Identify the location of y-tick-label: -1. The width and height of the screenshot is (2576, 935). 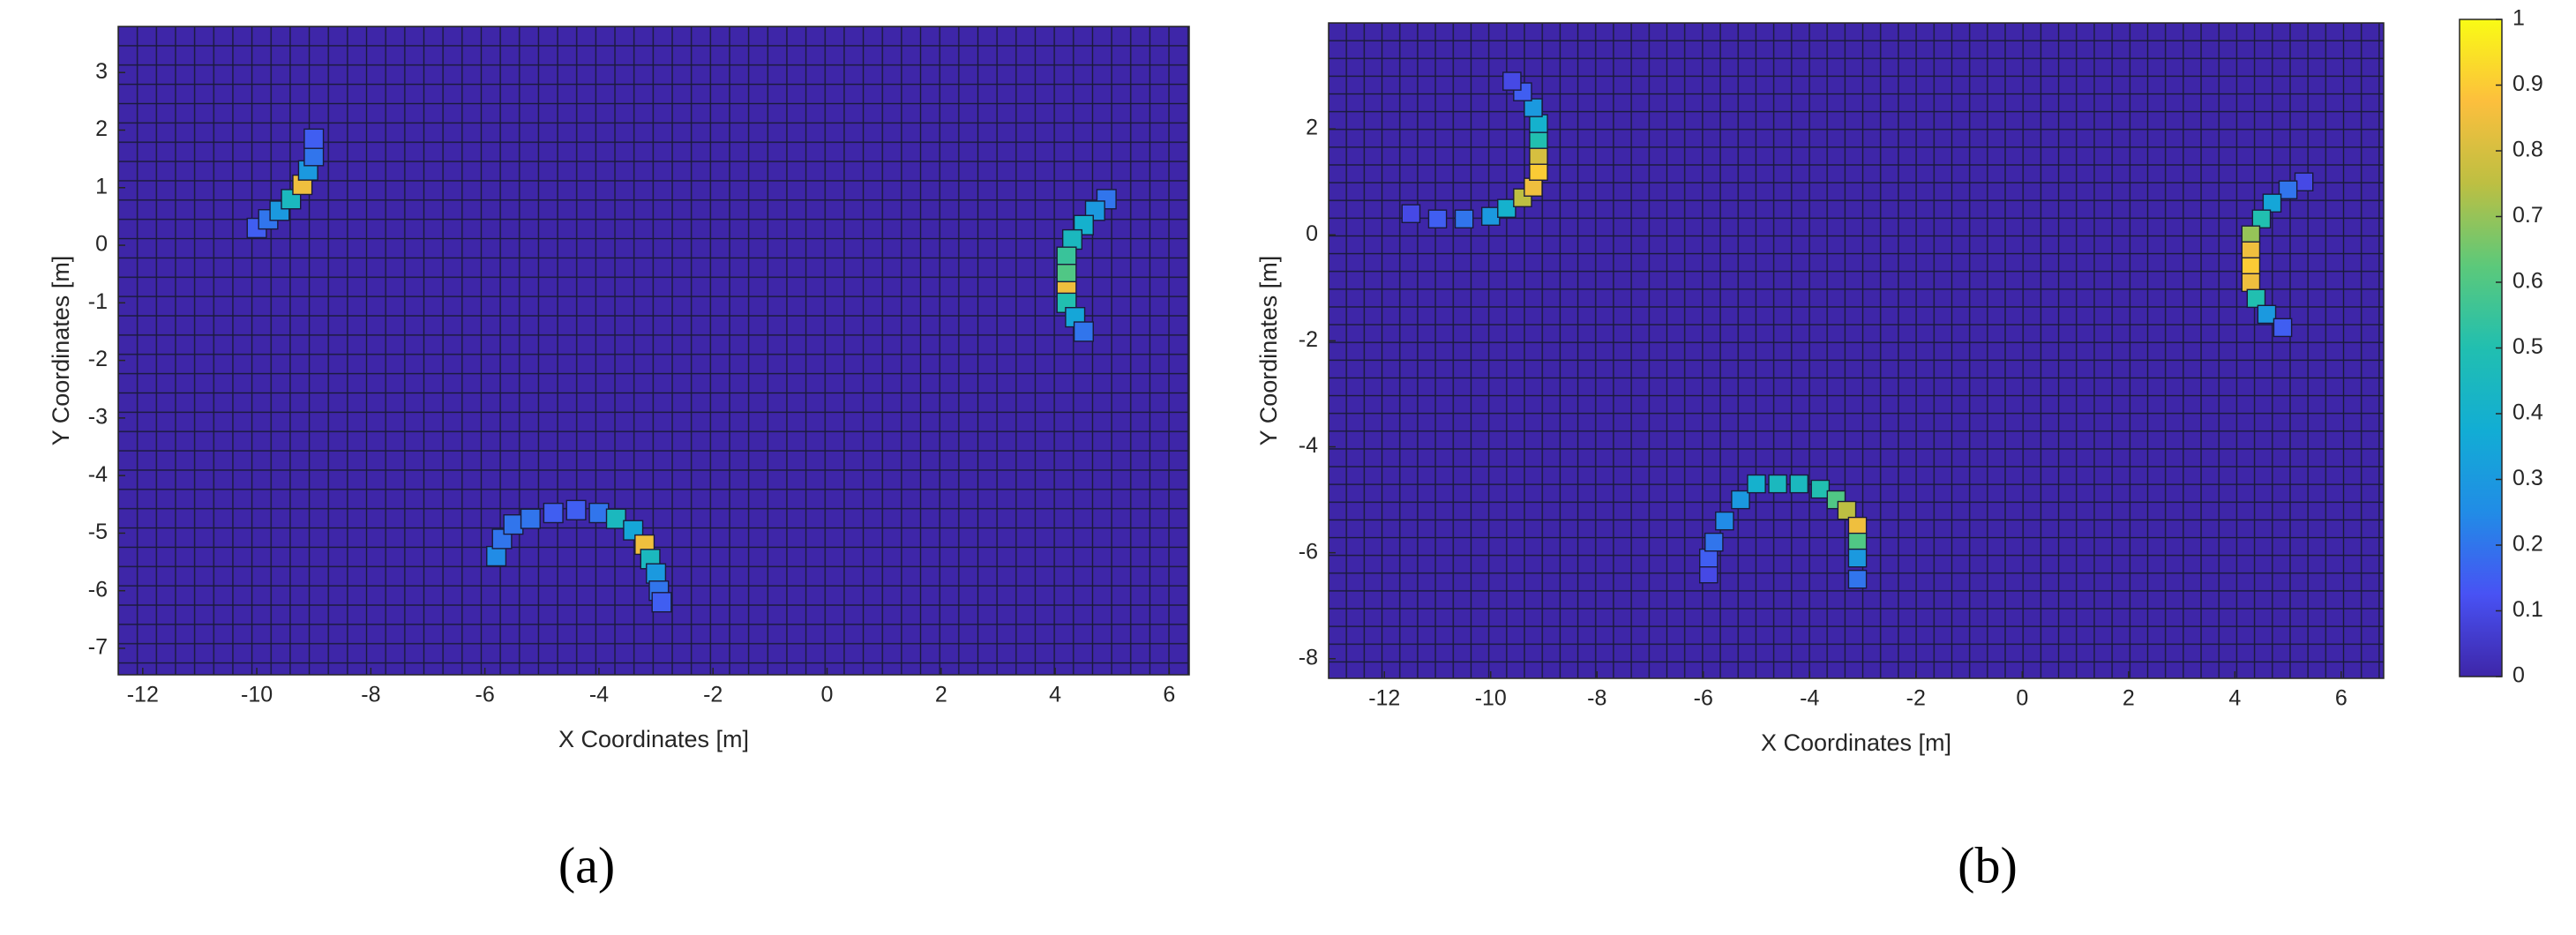
(98, 301).